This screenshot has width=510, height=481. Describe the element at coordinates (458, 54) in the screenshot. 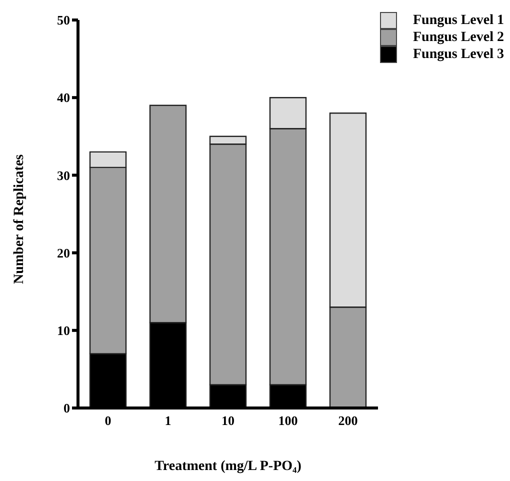

I see `legend-label: Fungus Level 3` at that location.